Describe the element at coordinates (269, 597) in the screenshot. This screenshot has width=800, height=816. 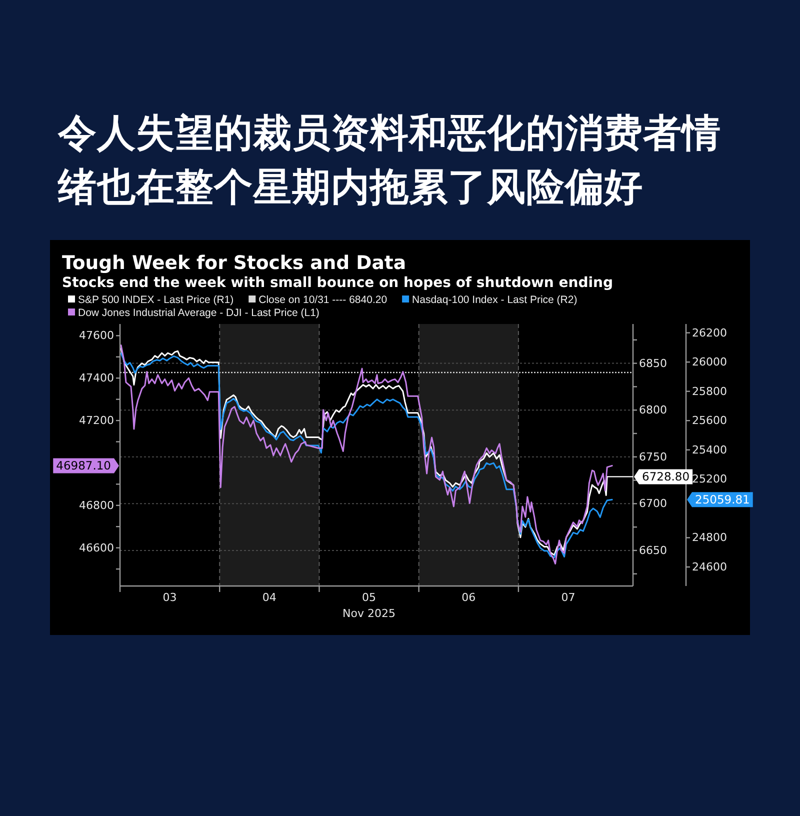
I see `x-tick-label: 04` at that location.